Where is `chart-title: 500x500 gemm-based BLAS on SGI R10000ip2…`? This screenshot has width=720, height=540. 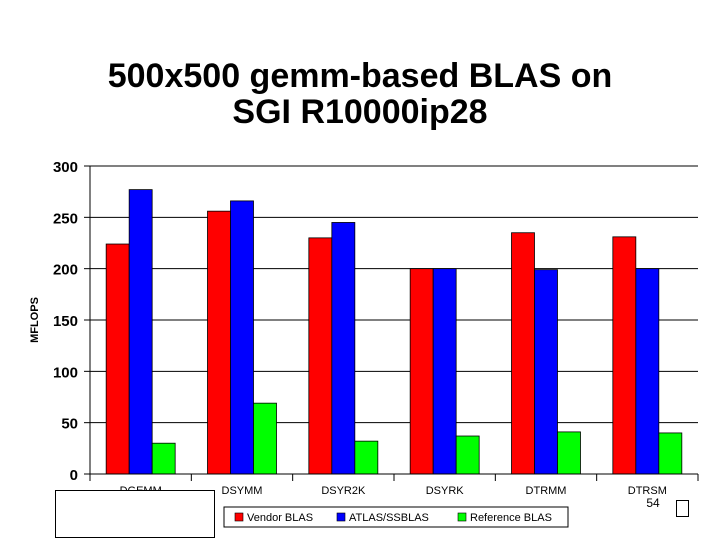 chart-title: 500x500 gemm-based BLAS on SGI R10000ip2… is located at coordinates (360, 94).